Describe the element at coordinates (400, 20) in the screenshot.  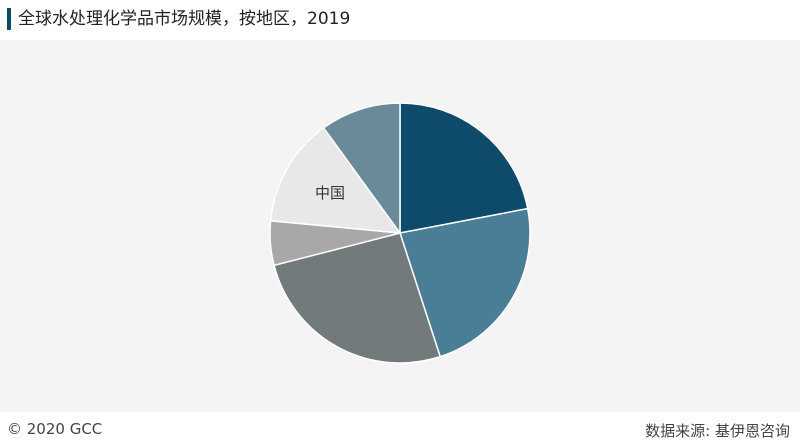
I see `header-bar: 全球水处理化学品市场规模，按地区，2019` at that location.